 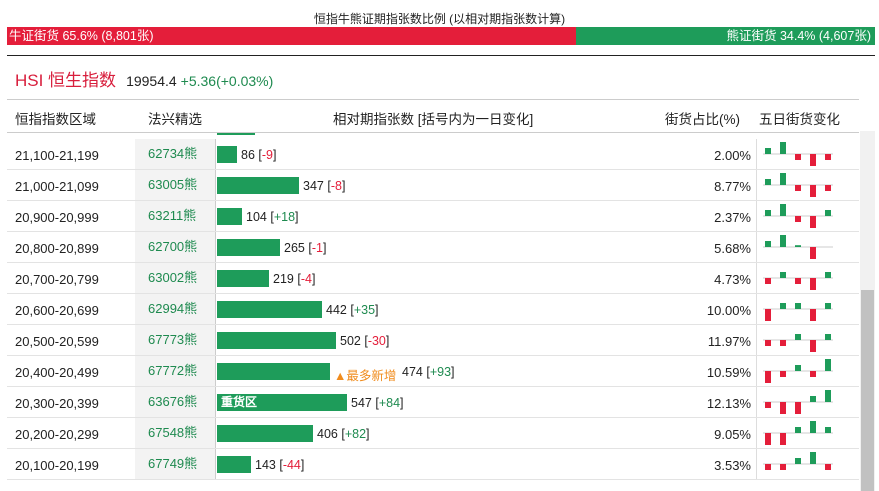 I want to click on share-percent: 4.73%, so click(x=732, y=279).